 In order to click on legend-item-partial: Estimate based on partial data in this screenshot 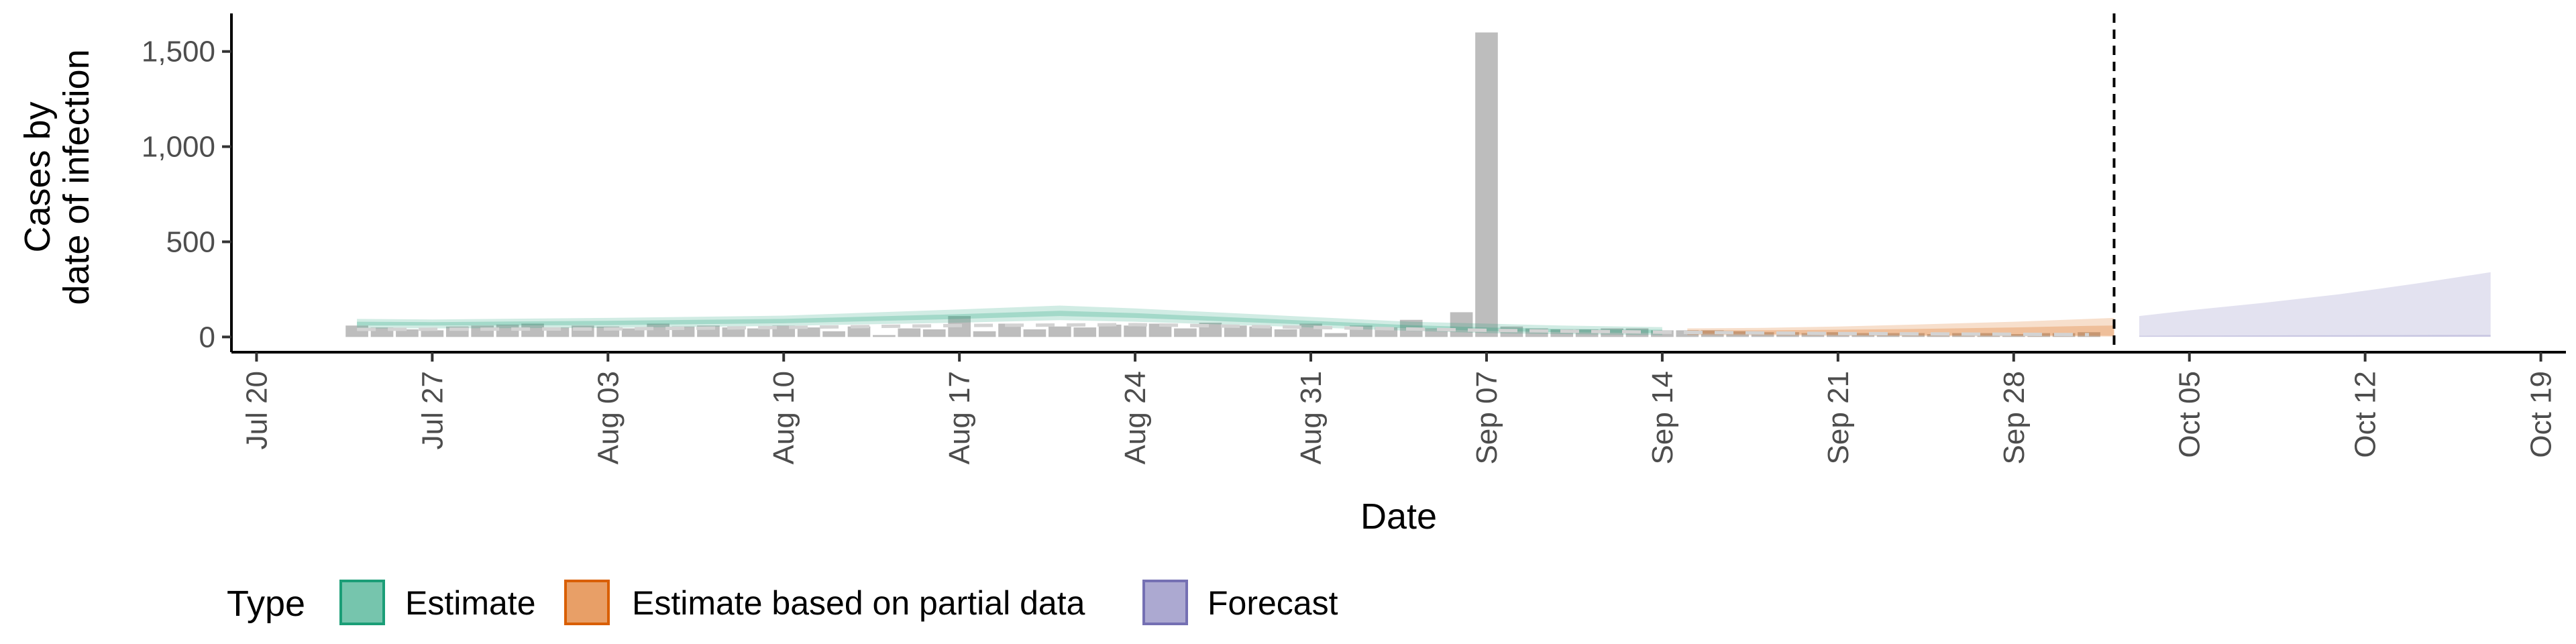, I will do `click(824, 602)`.